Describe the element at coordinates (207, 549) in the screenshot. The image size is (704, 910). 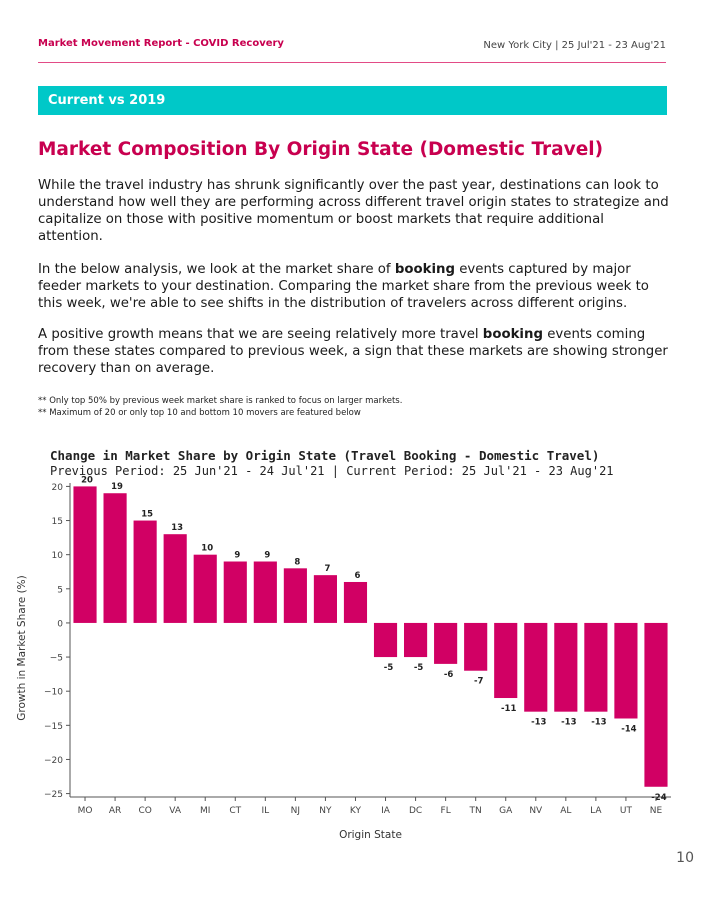
I see `bar-value-label: 10` at that location.